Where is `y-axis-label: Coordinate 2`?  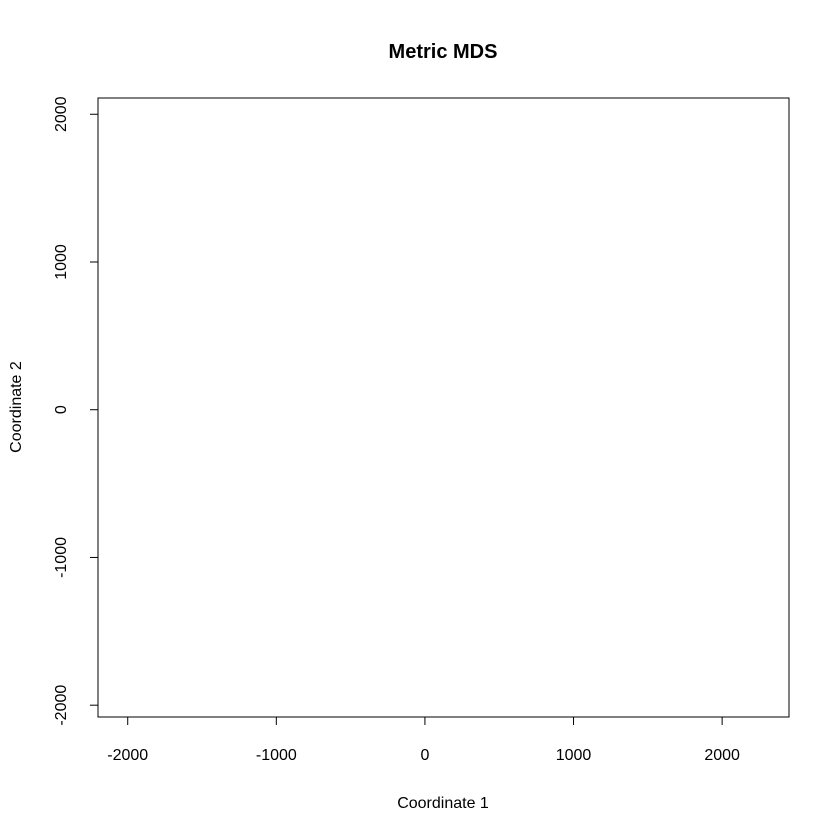
y-axis-label: Coordinate 2 is located at coordinates (16, 407).